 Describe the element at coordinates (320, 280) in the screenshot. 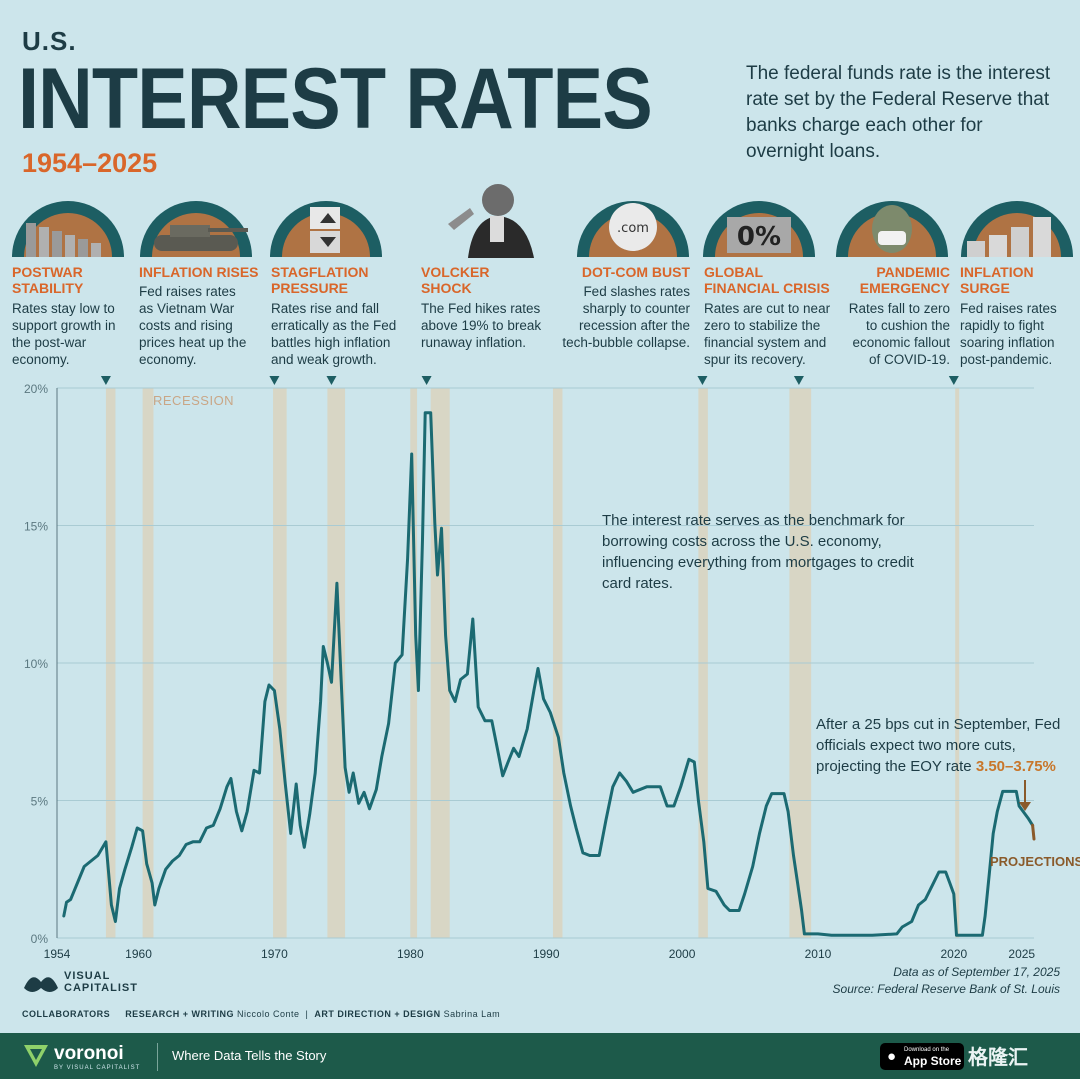

I see `event-title-stagflation: STAGFLATION PRESSURE` at that location.